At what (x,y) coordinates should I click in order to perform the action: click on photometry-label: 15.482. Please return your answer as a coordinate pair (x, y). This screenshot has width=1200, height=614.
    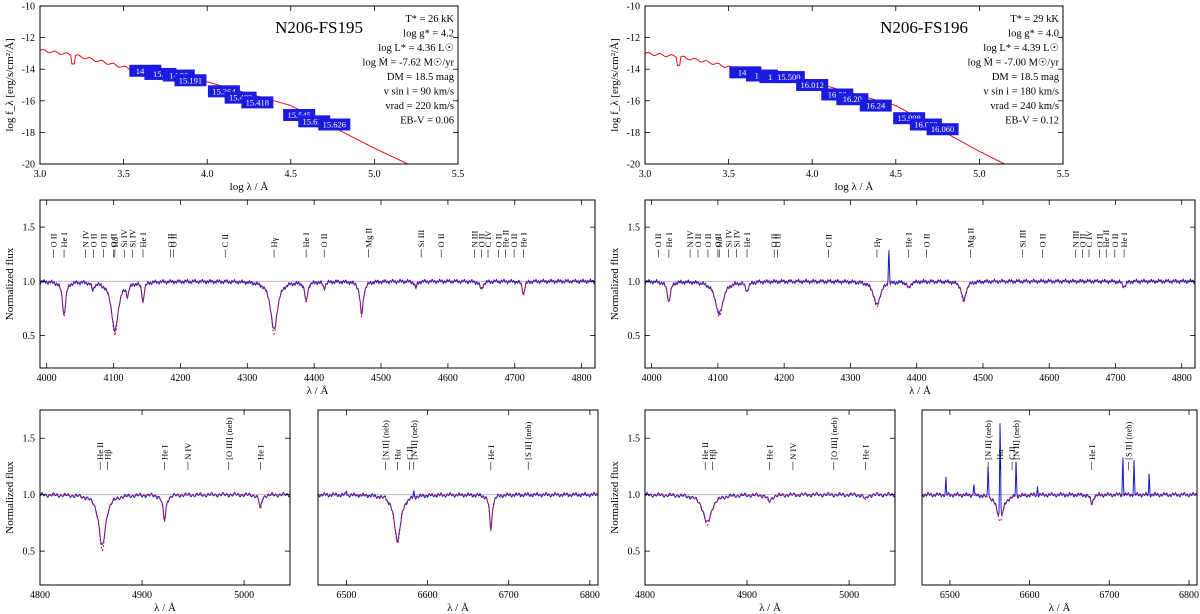
    Looking at the image, I should click on (240, 98).